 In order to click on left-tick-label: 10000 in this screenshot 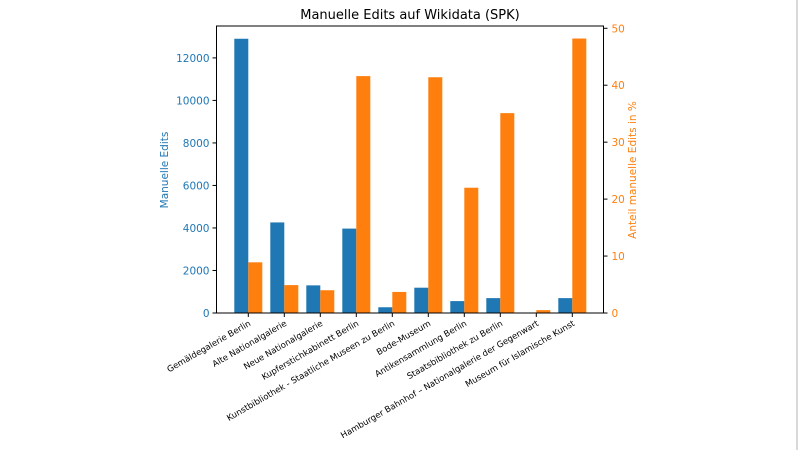, I will do `click(192, 101)`.